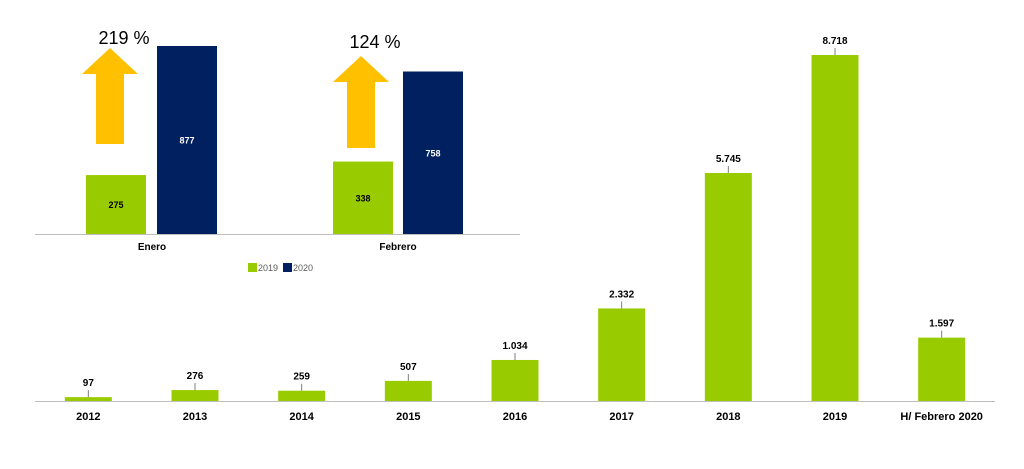 The width and height of the screenshot is (1024, 469). What do you see at coordinates (195, 376) in the screenshot?
I see `data-label: 276` at bounding box center [195, 376].